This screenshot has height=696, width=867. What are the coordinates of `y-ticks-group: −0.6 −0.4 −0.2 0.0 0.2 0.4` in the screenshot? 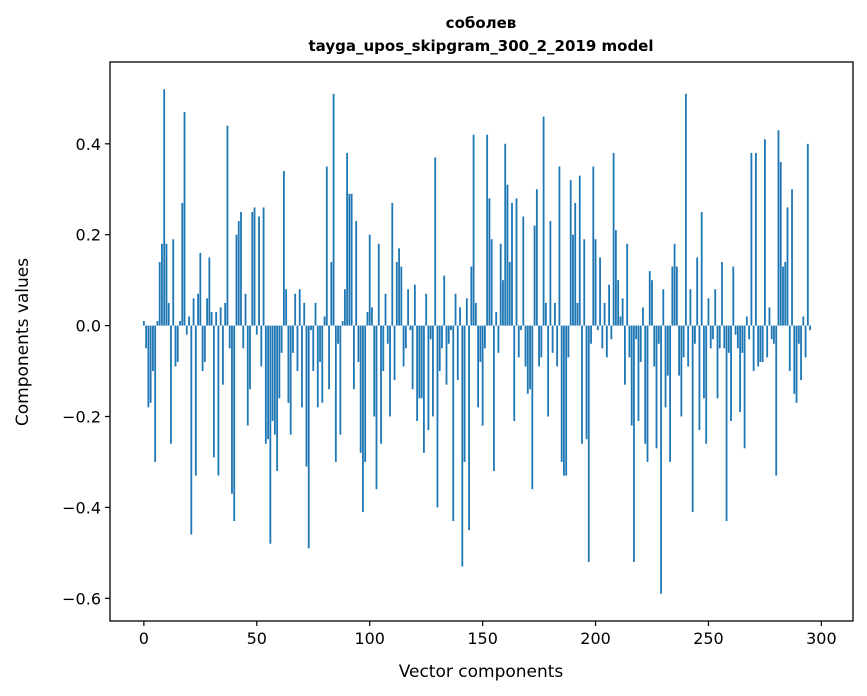 It's located at (86, 371).